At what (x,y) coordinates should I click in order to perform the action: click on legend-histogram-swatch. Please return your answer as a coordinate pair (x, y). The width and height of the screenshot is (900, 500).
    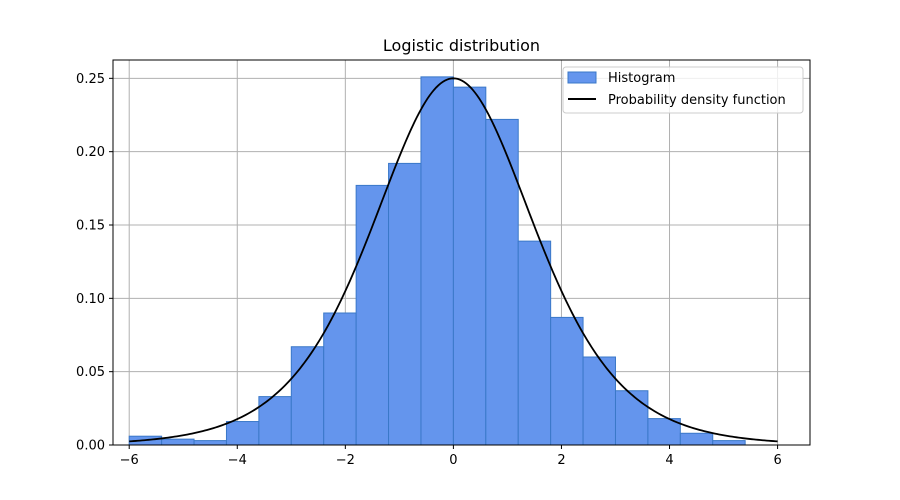
    Looking at the image, I should click on (582, 77).